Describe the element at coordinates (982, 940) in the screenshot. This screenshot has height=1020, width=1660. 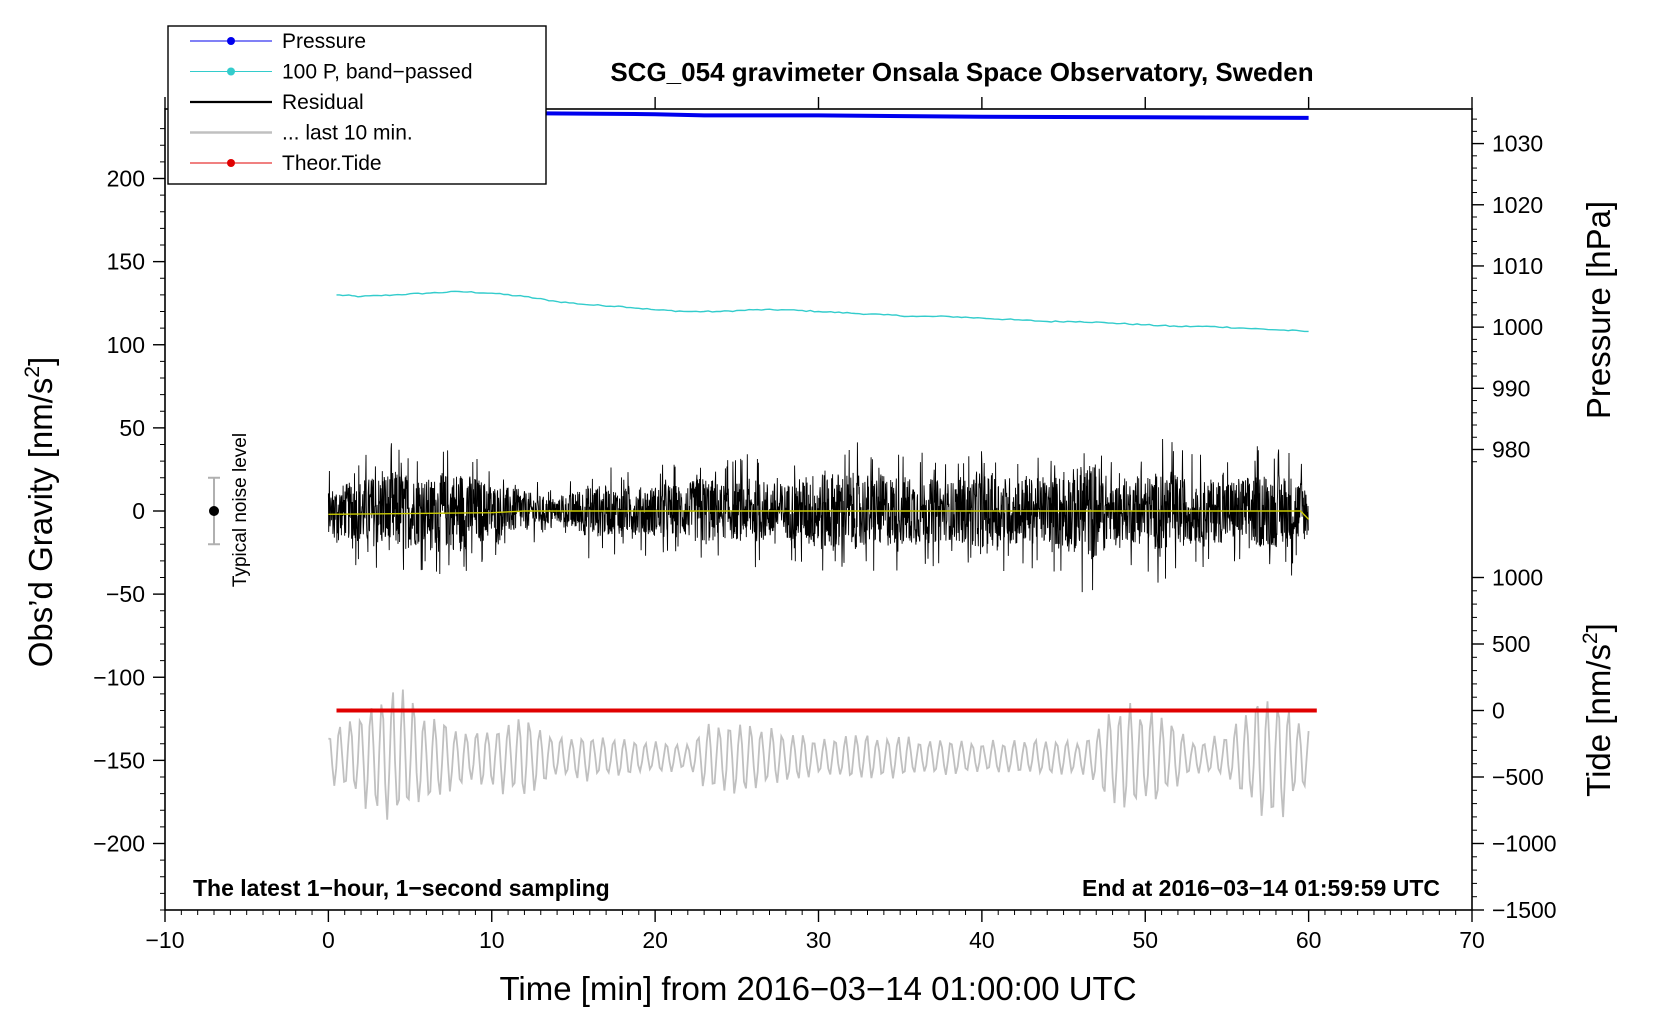
I see `x-tick-label: 40` at that location.